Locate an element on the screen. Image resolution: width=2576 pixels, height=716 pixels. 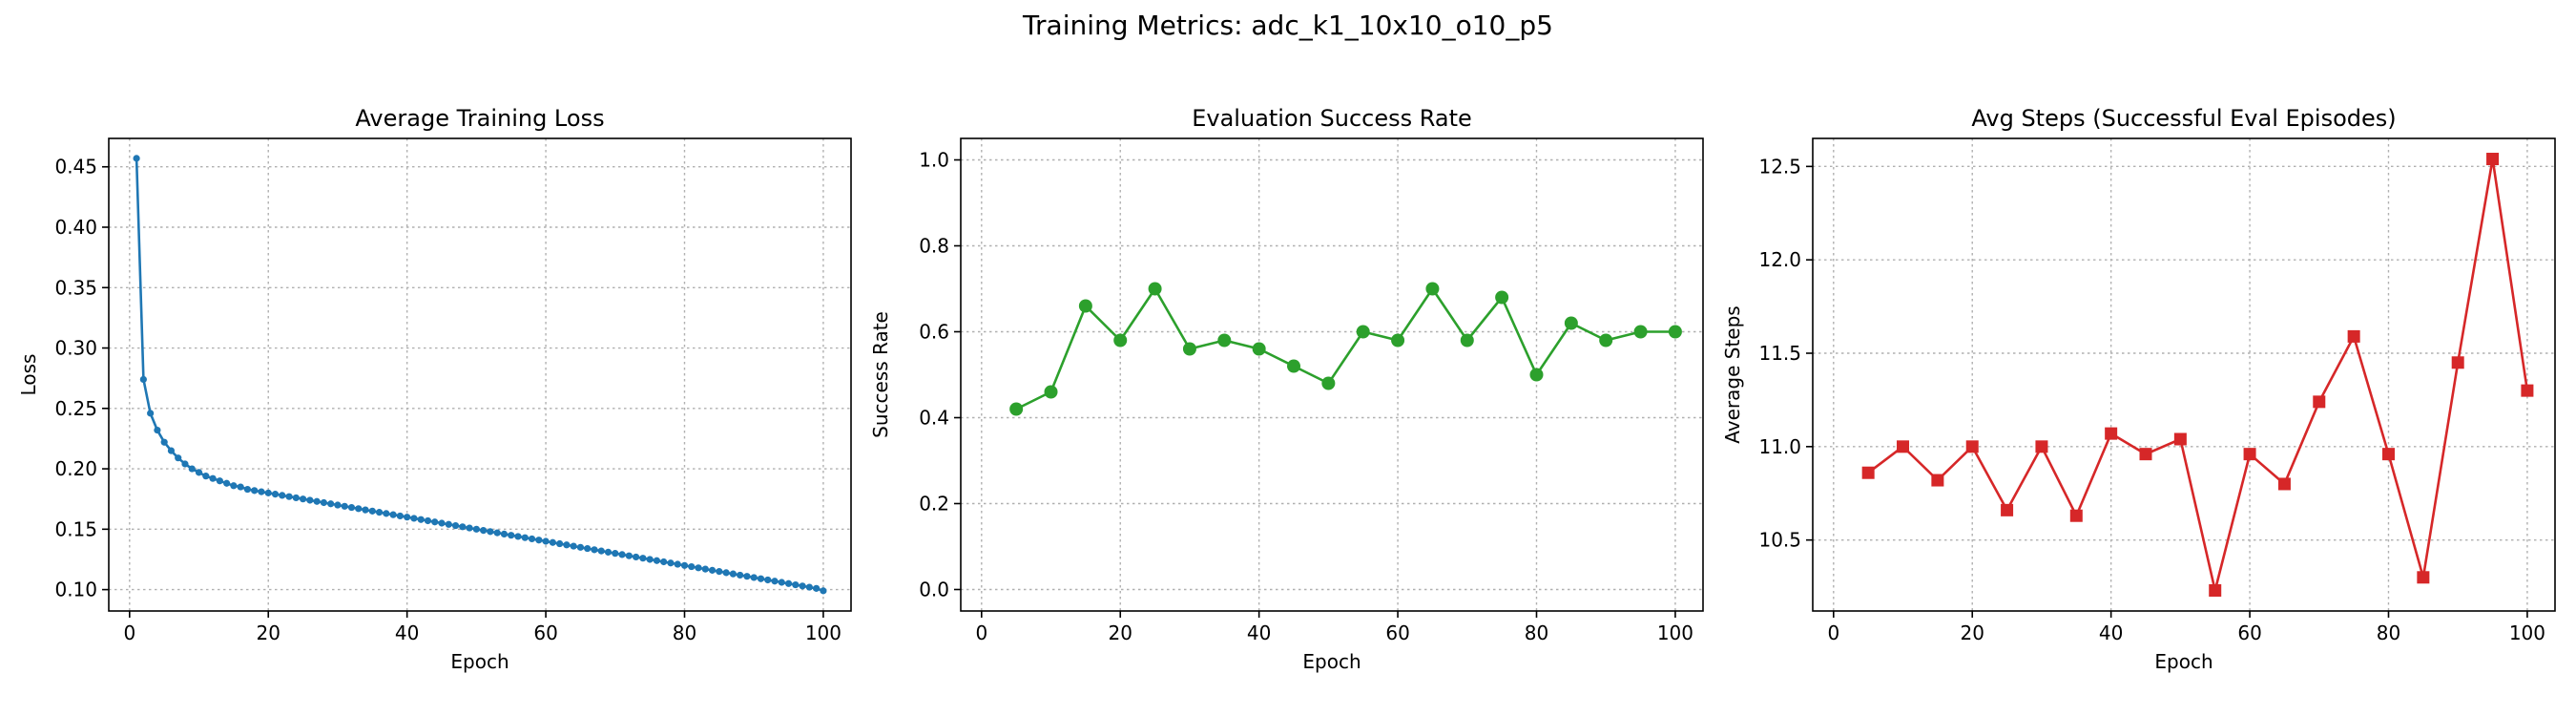
y-axis-label: Average Steps is located at coordinates (1732, 374).